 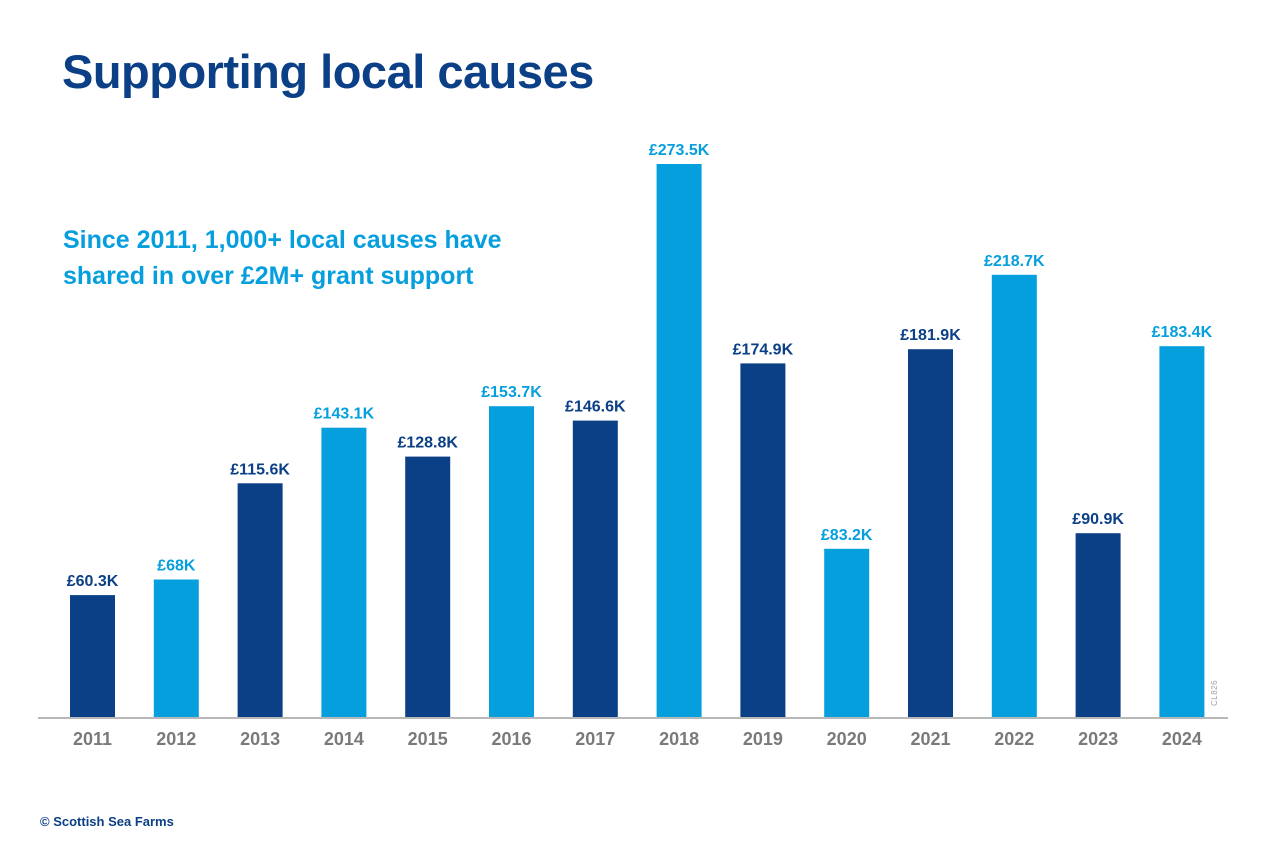 What do you see at coordinates (328, 71) in the screenshot?
I see `chart-title: Supporting local causes` at bounding box center [328, 71].